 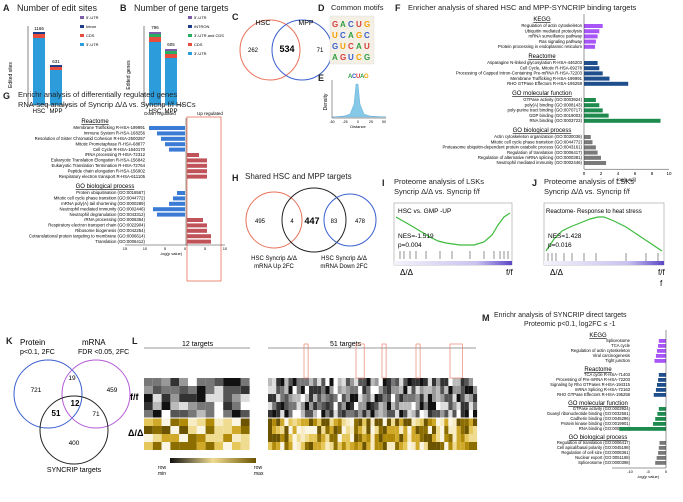 What do you see at coordinates (213, 460) in the screenshot?
I see `color-scale` at bounding box center [213, 460].